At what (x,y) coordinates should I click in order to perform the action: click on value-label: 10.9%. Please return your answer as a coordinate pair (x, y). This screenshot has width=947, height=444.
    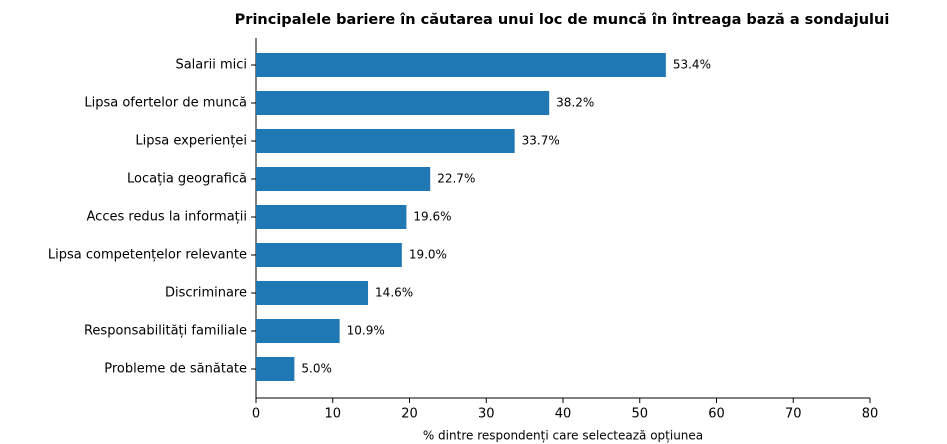
    Looking at the image, I should click on (366, 331).